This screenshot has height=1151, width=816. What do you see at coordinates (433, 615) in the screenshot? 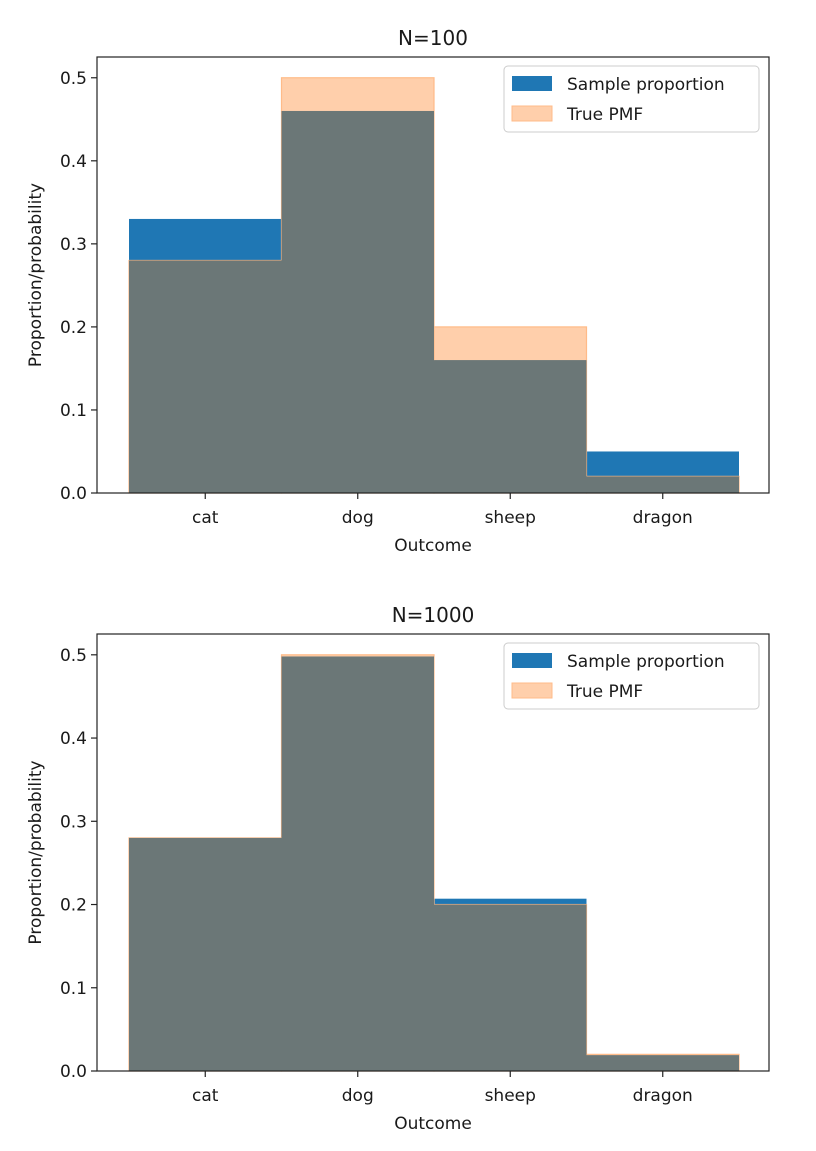
I see `chart-title: N=1000` at bounding box center [433, 615].